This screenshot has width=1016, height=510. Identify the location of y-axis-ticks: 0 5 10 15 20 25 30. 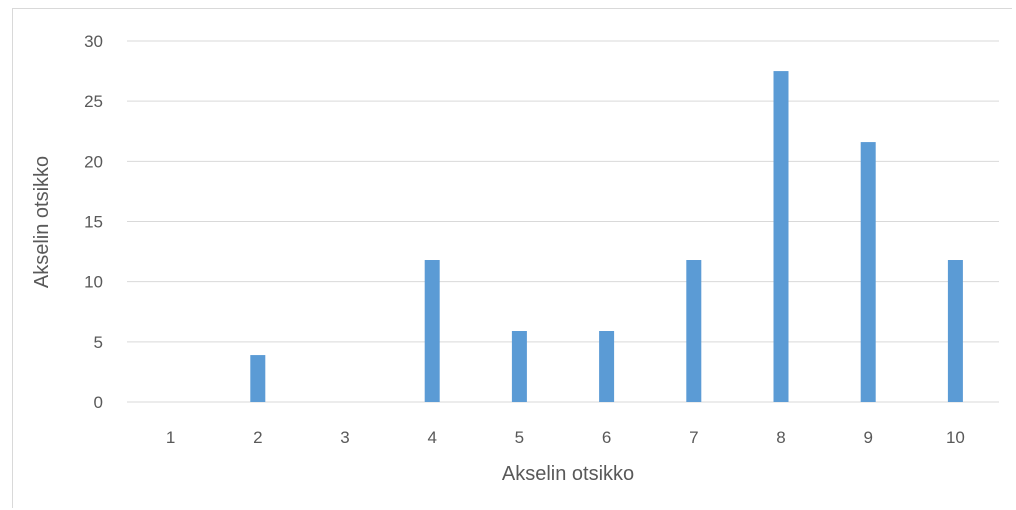
(93, 222).